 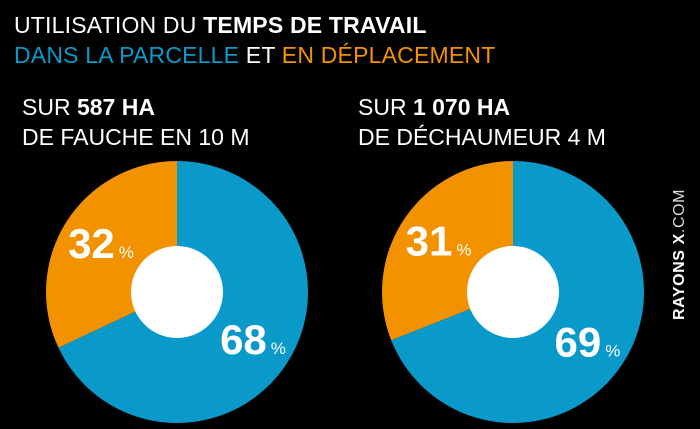 What do you see at coordinates (679, 276) in the screenshot?
I see `source-brand: RAYONS X` at bounding box center [679, 276].